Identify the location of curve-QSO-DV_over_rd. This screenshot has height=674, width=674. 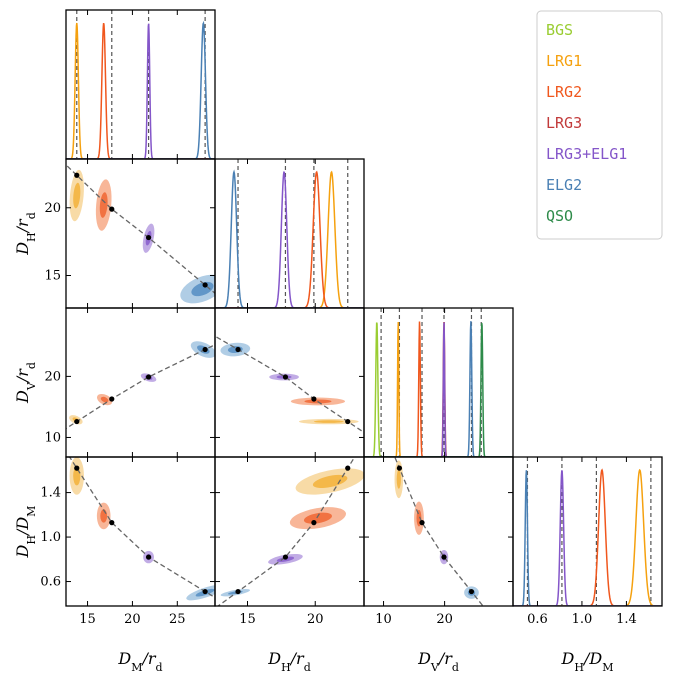
(438, 389).